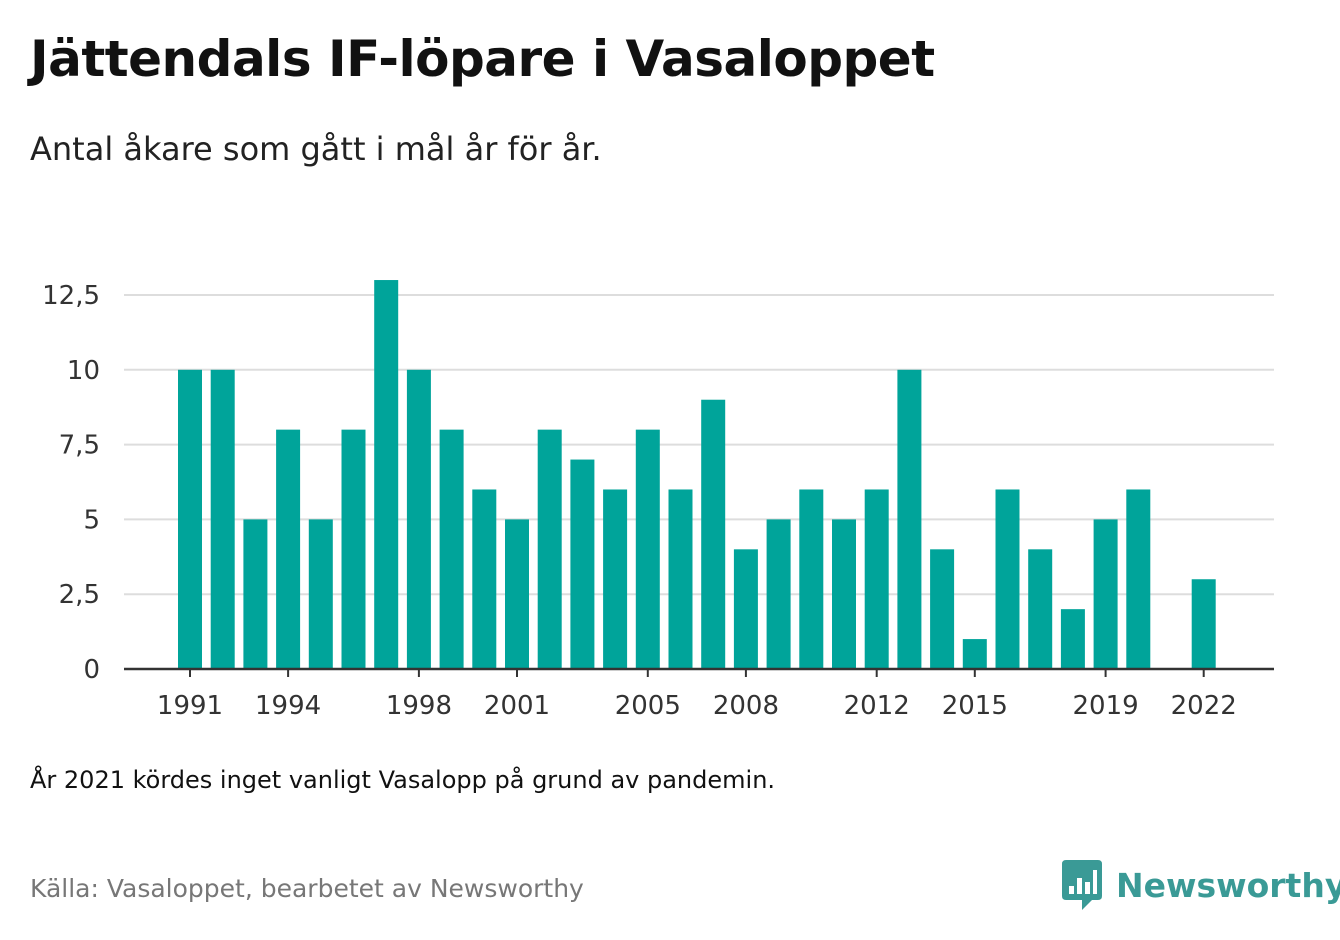 The height and width of the screenshot is (940, 1340). I want to click on bar-1992, so click(222, 519).